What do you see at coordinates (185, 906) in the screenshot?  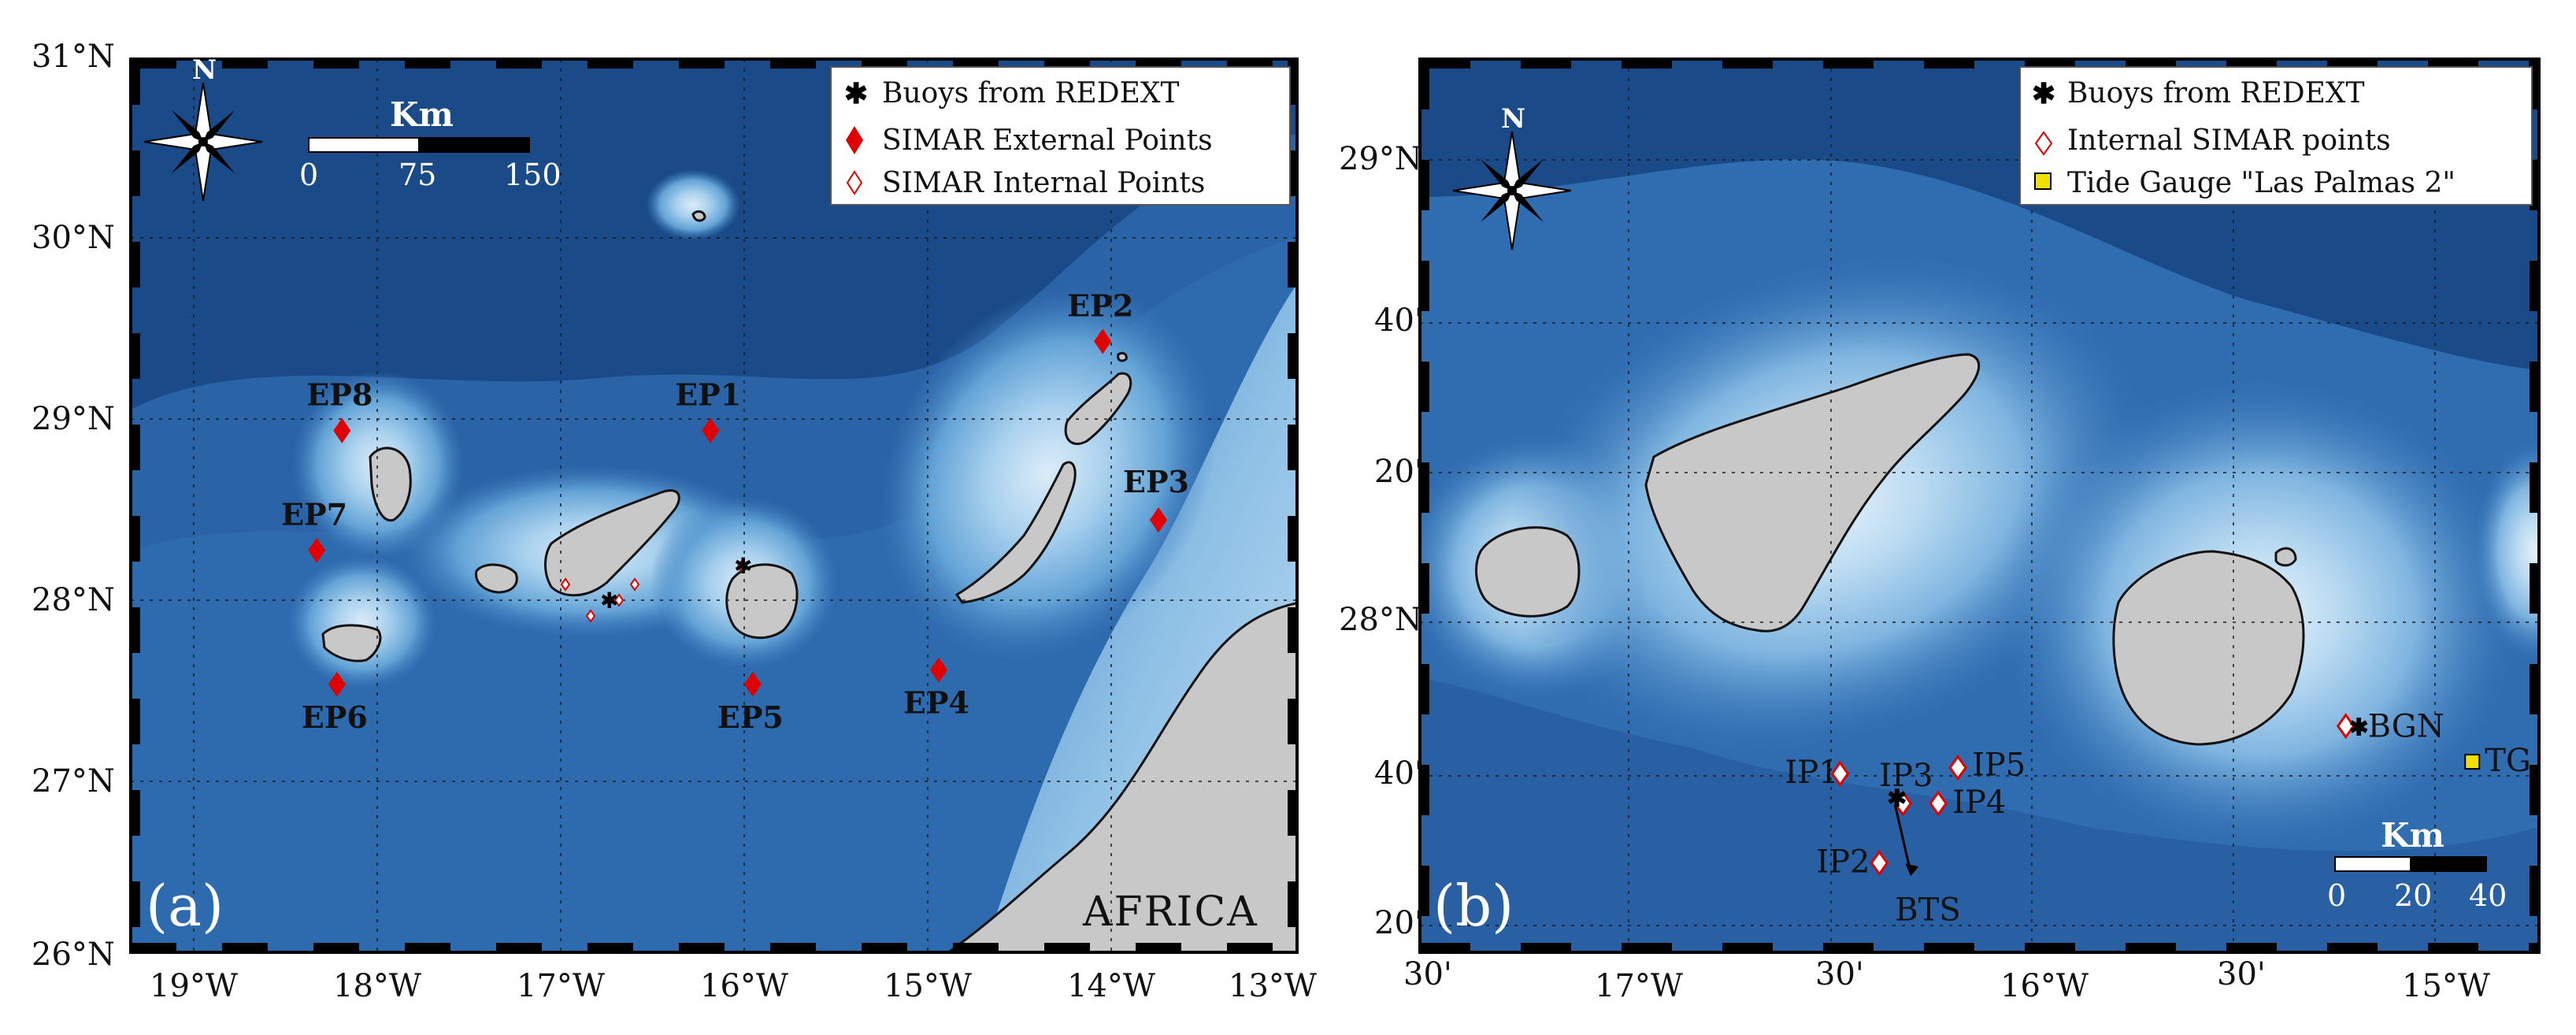 I see `panel-a-label: (a)` at bounding box center [185, 906].